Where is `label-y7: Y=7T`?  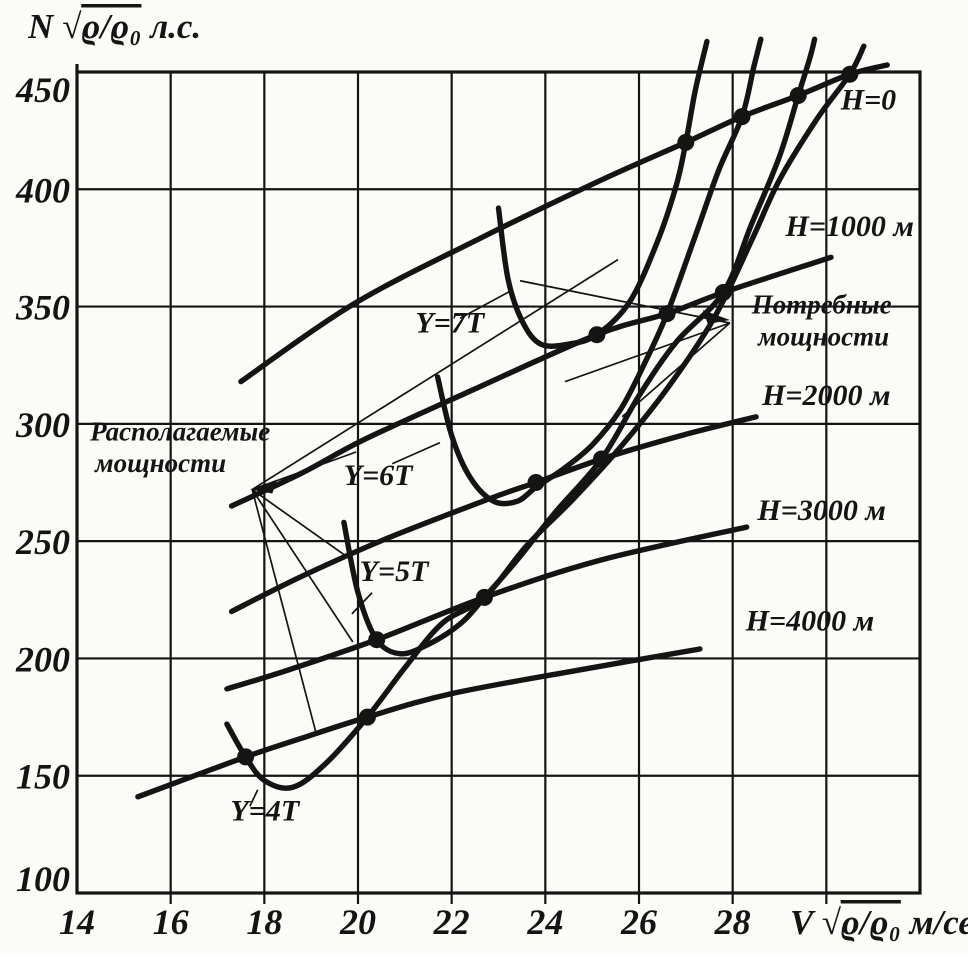
label-y7: Y=7T is located at coordinates (450, 322).